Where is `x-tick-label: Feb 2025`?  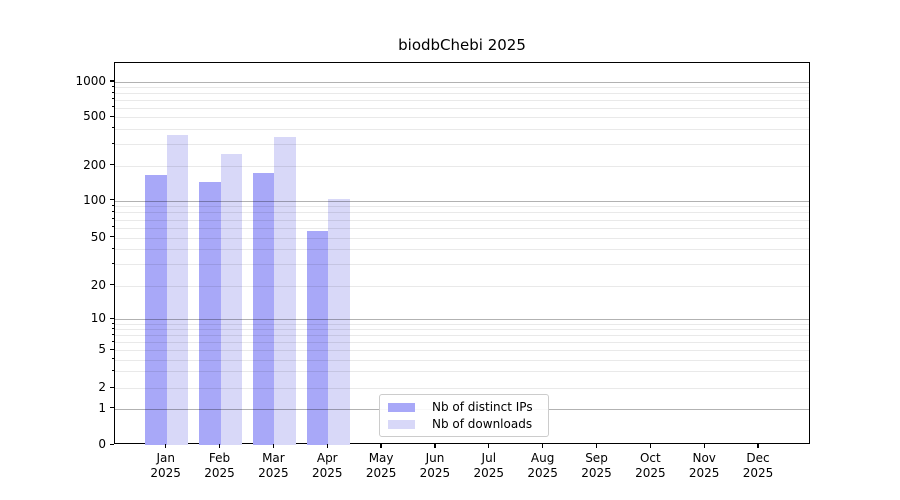
x-tick-label: Feb 2025 is located at coordinates (220, 466).